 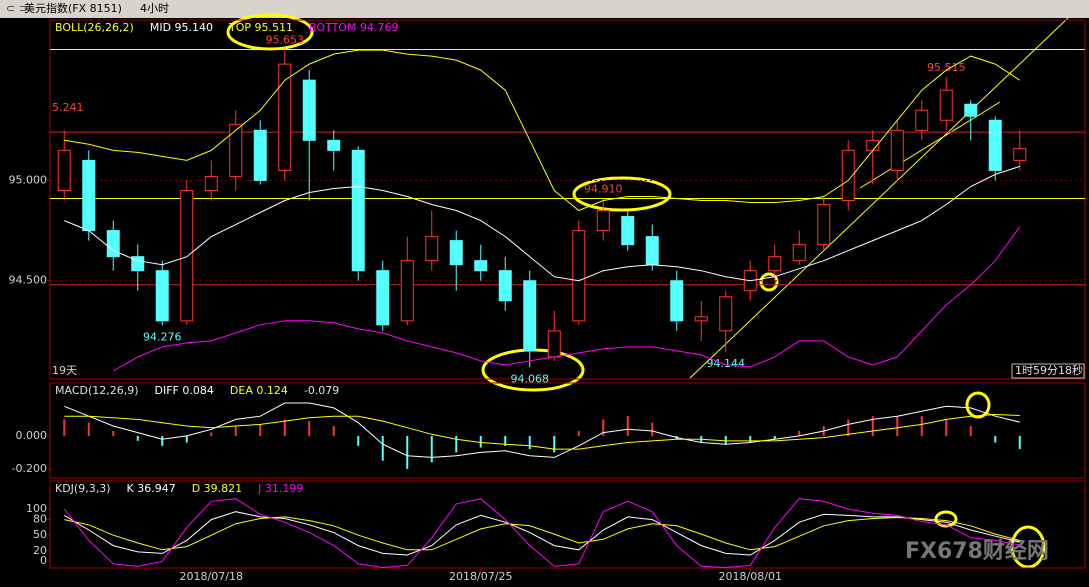 I want to click on price-annotation: 94.068, so click(x=530, y=378).